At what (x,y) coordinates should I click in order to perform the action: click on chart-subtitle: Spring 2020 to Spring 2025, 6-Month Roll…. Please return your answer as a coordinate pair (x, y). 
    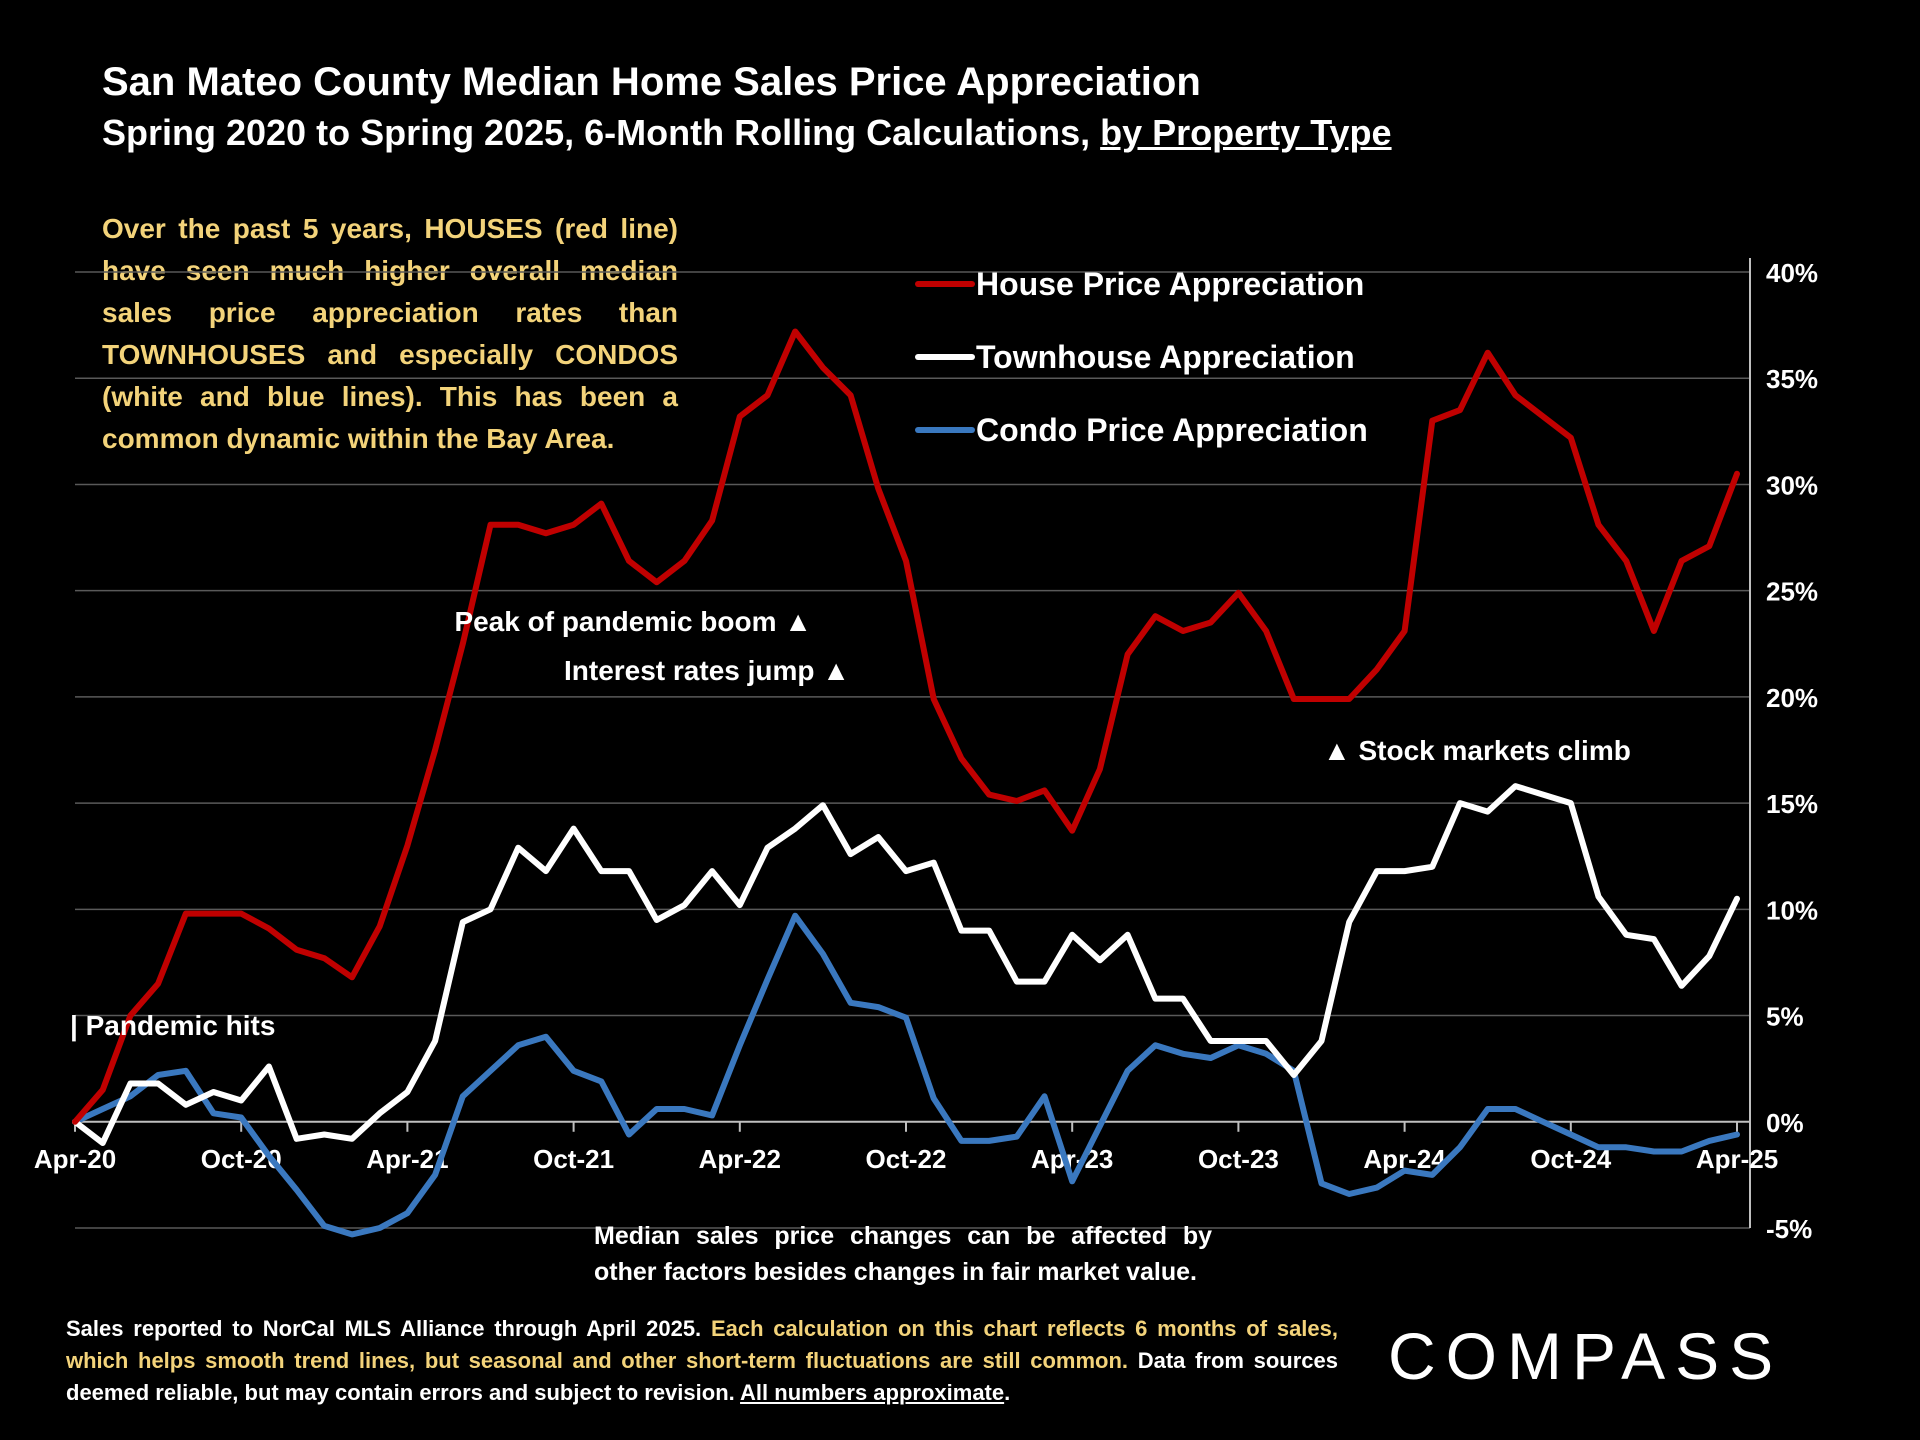
    Looking at the image, I should click on (747, 133).